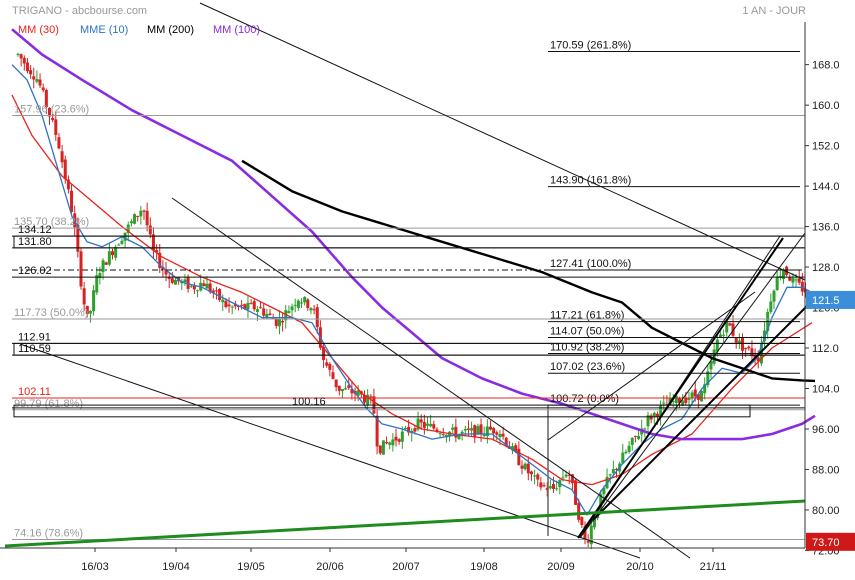  I want to click on zone-box, so click(382, 411).